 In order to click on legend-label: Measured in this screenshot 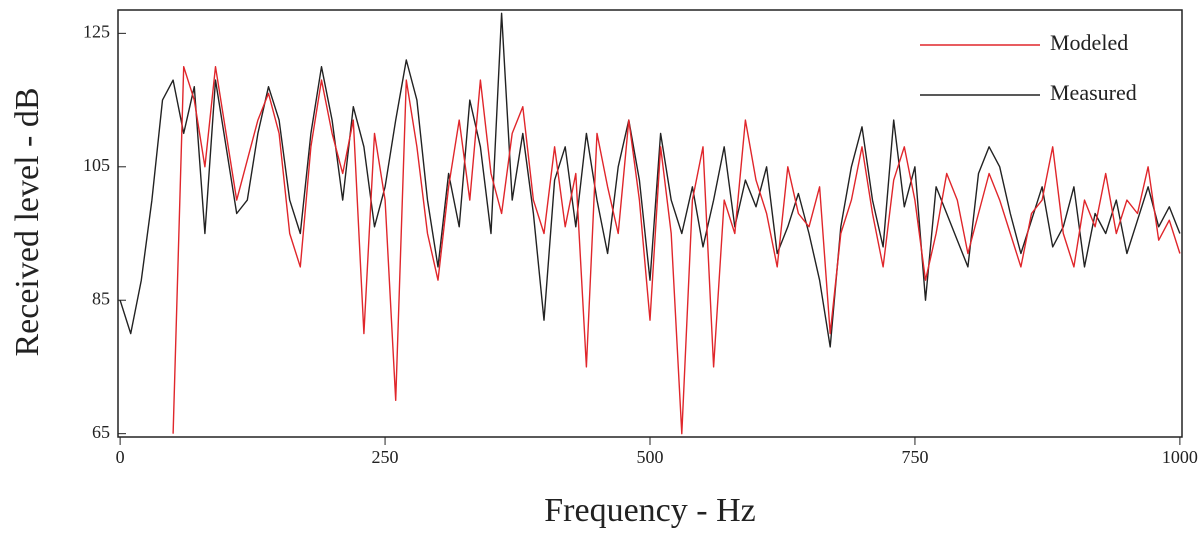, I will do `click(1093, 92)`.